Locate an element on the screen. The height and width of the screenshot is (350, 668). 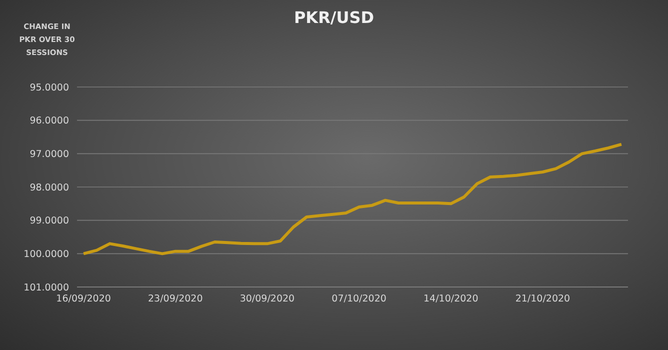
x-tick-label: 30/09/2020 is located at coordinates (267, 299).